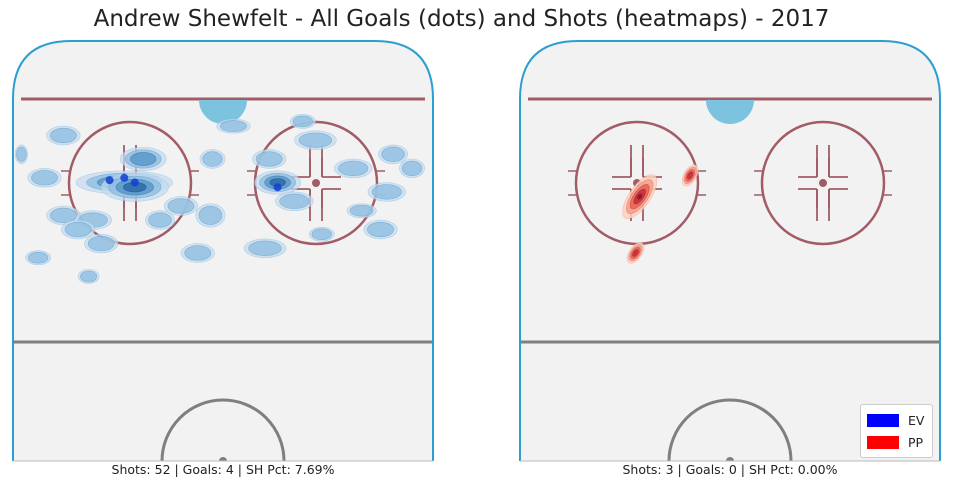  I want to click on faceoff-circle-right, so click(823, 183).